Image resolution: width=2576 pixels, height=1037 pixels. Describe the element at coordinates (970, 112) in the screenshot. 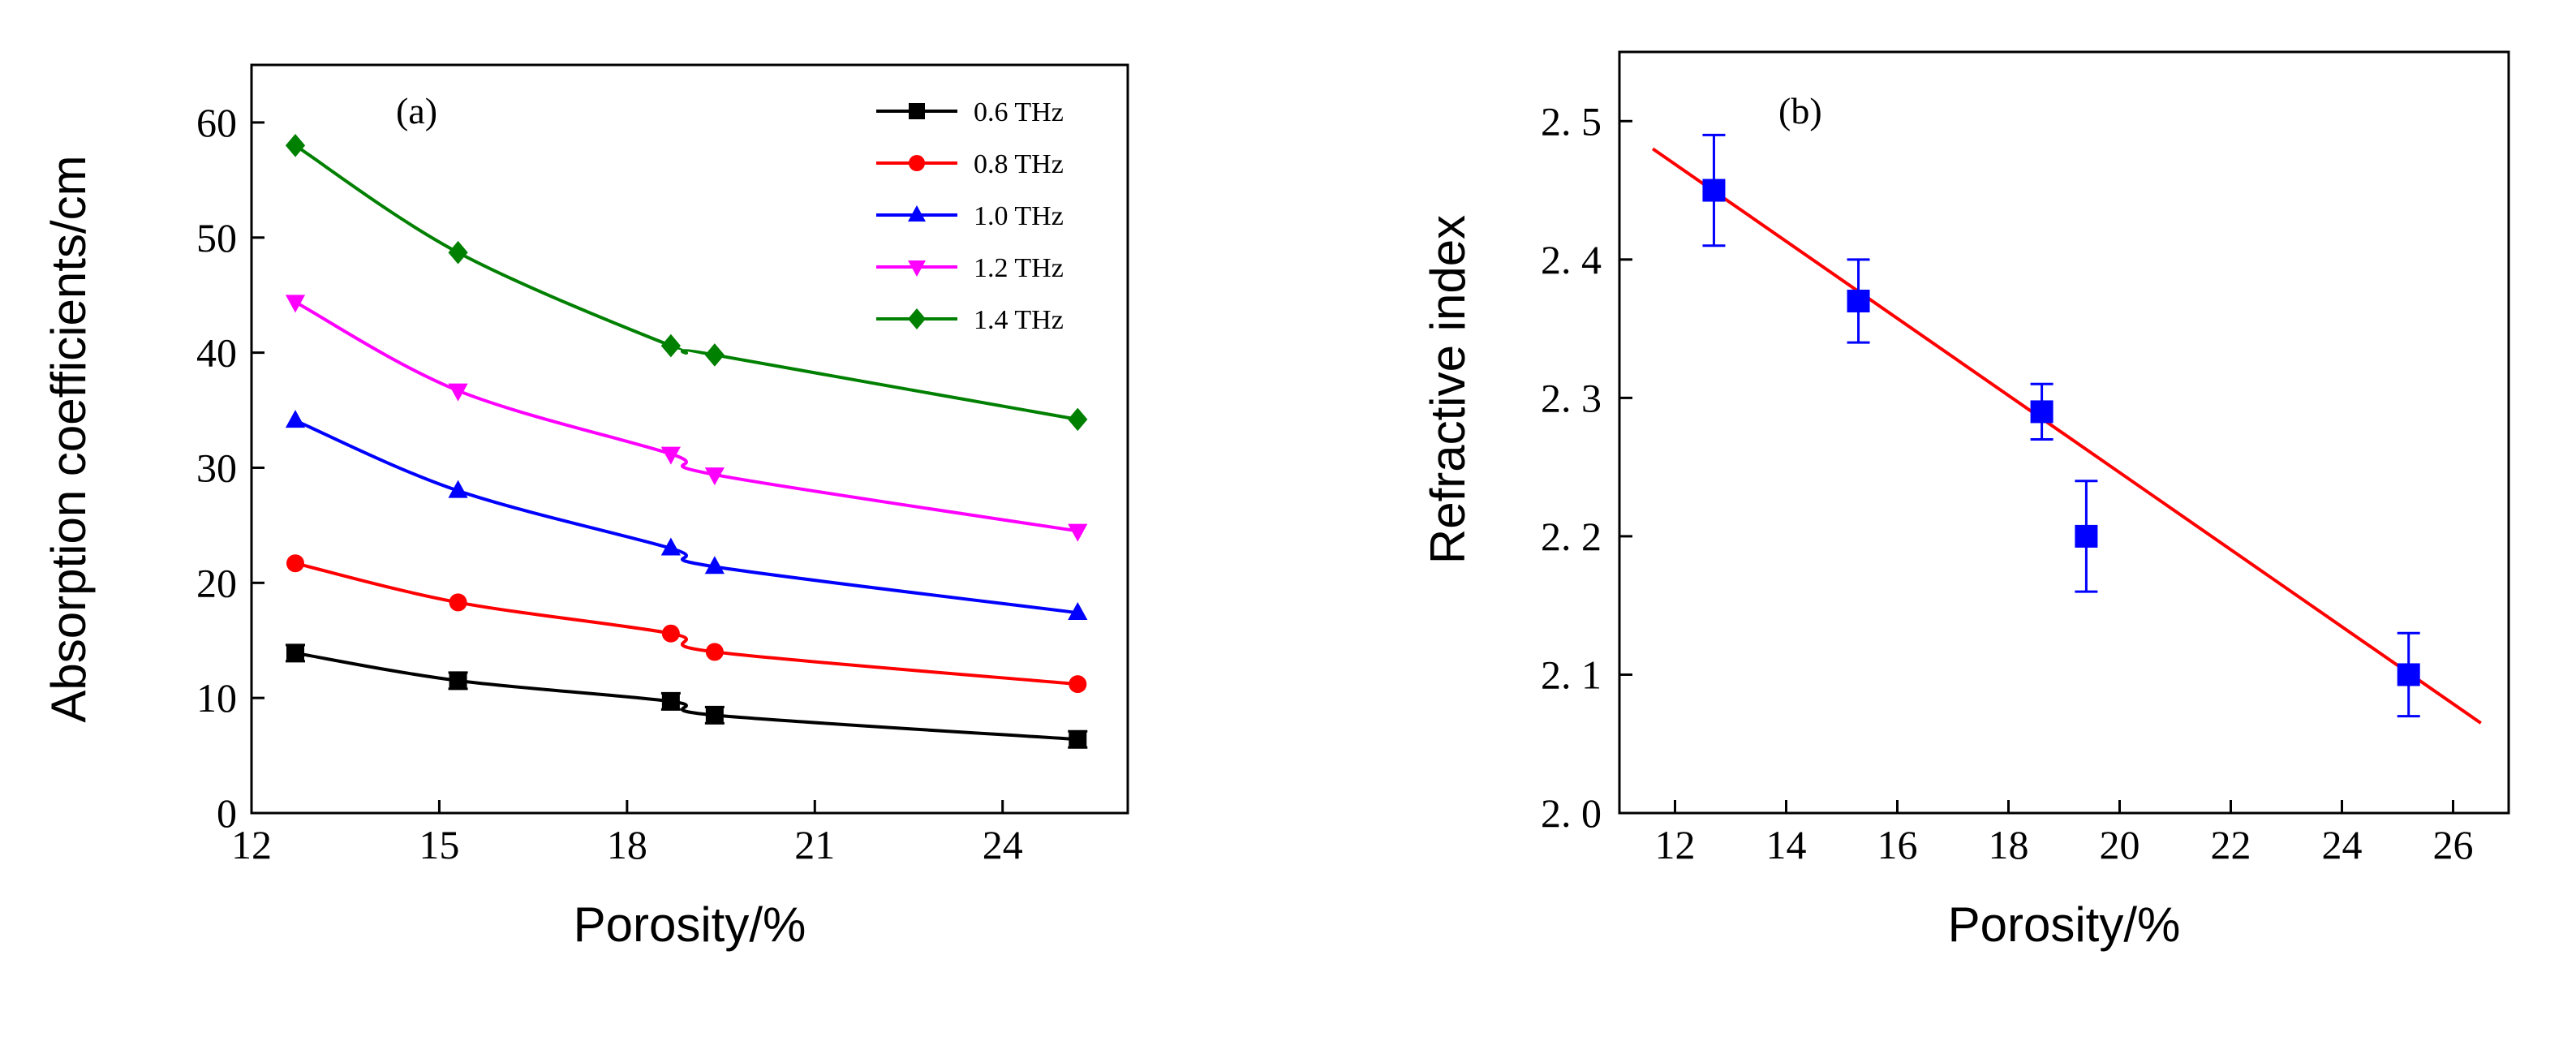

I see `legend-entry: 0.6 THz` at that location.